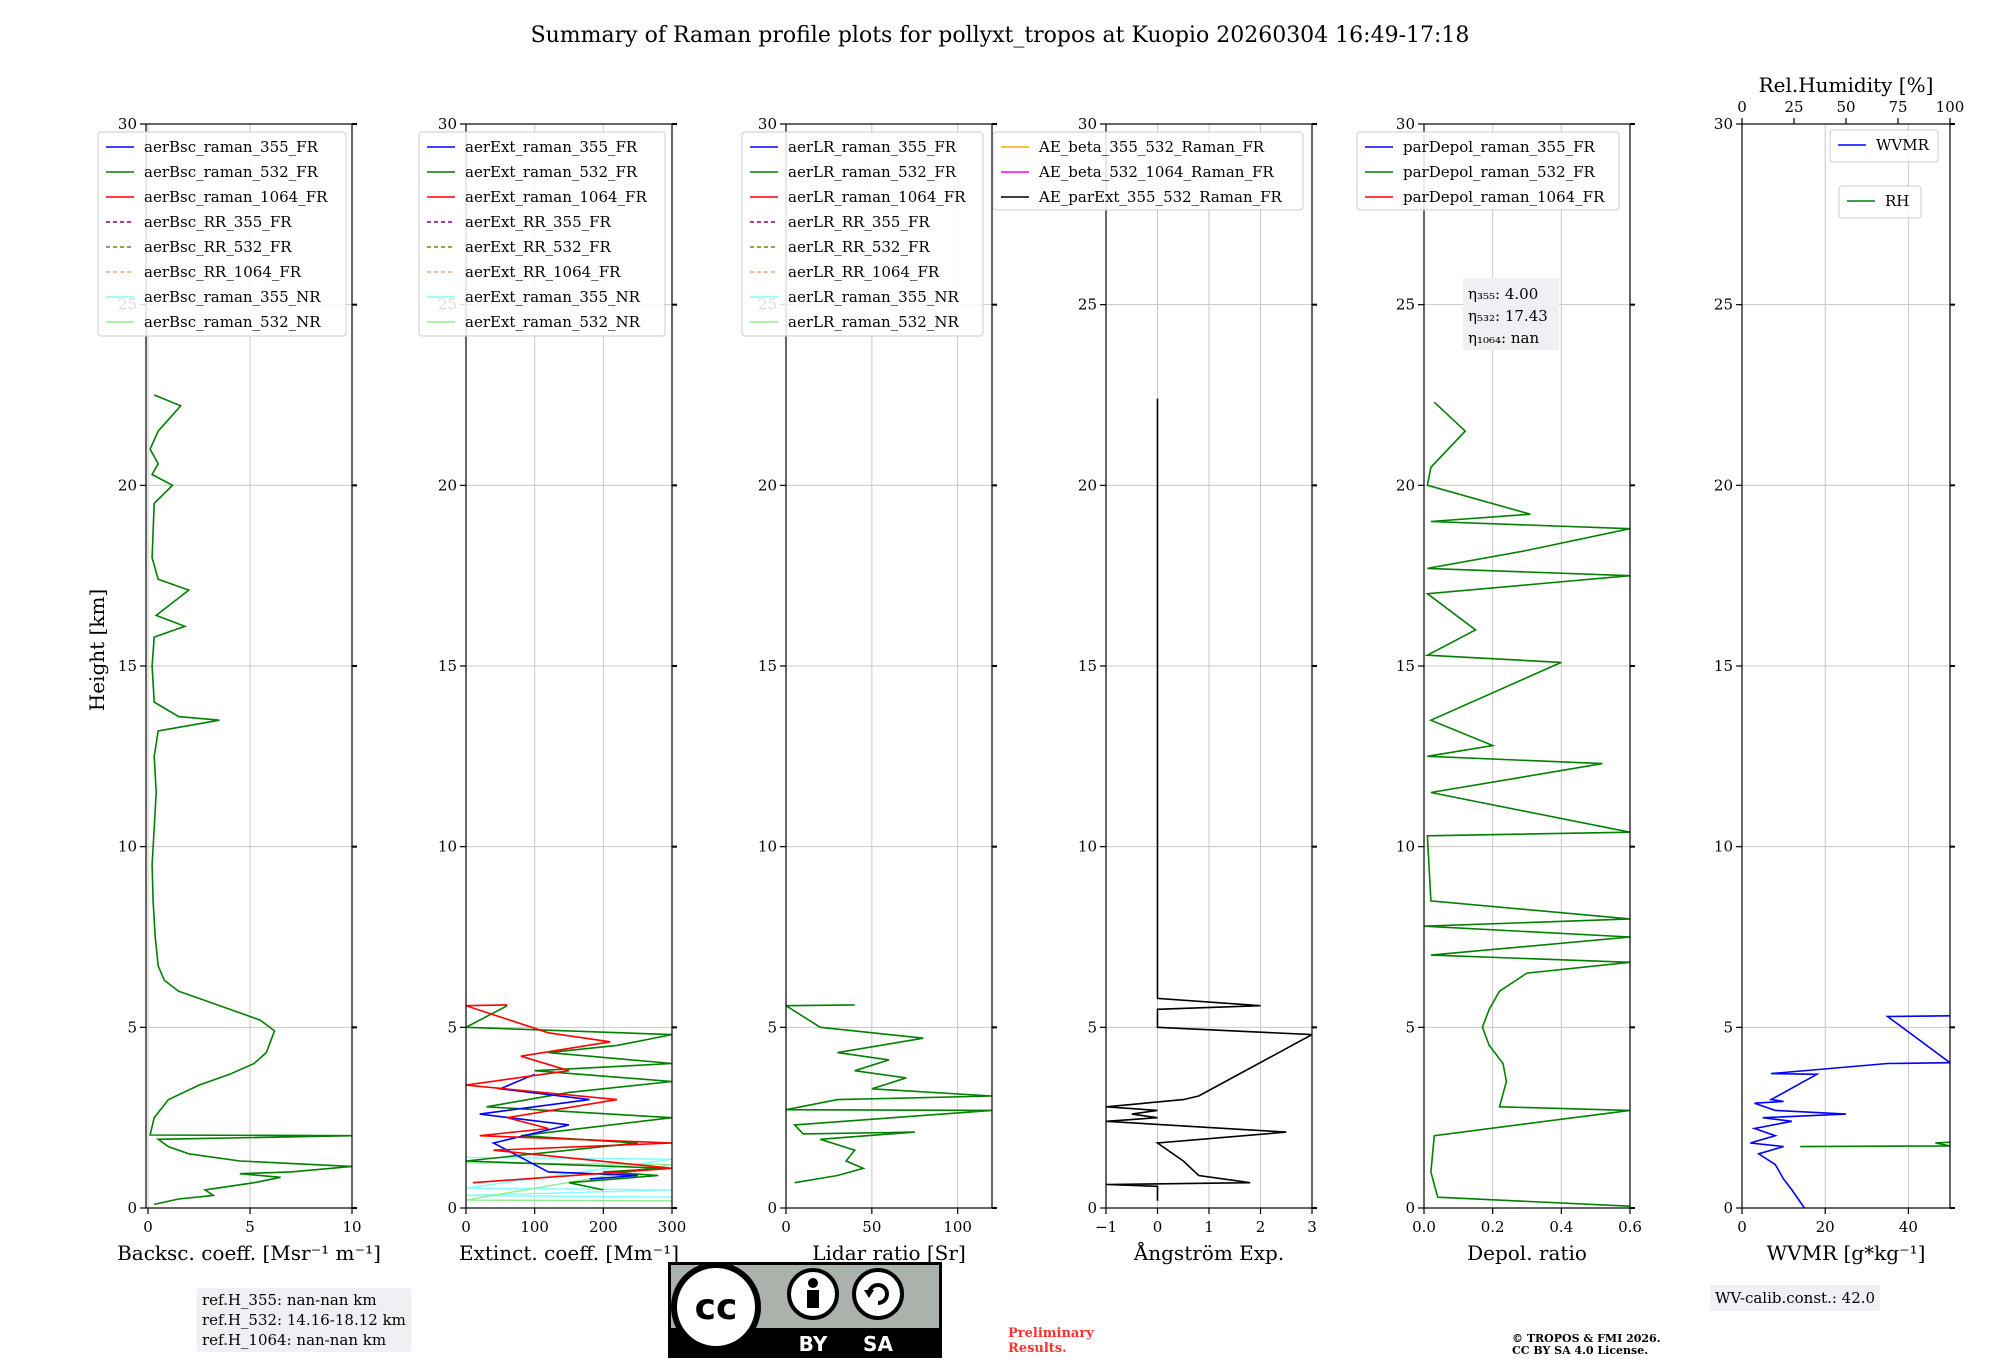 The width and height of the screenshot is (2000, 1360). Describe the element at coordinates (553, 322) in the screenshot. I see `legend-label-aerExt_raman_532_NR: aerExt_raman_532_NR` at that location.